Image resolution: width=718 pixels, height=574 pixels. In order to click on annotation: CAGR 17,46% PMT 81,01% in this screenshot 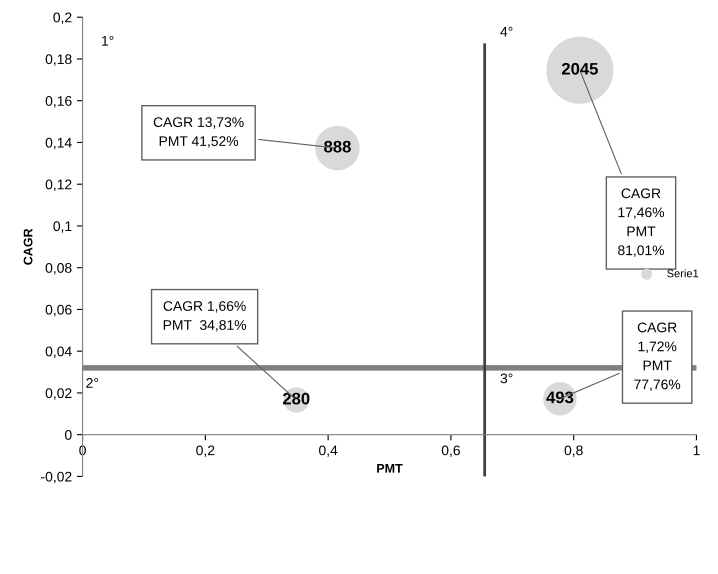, I will do `click(641, 222)`.